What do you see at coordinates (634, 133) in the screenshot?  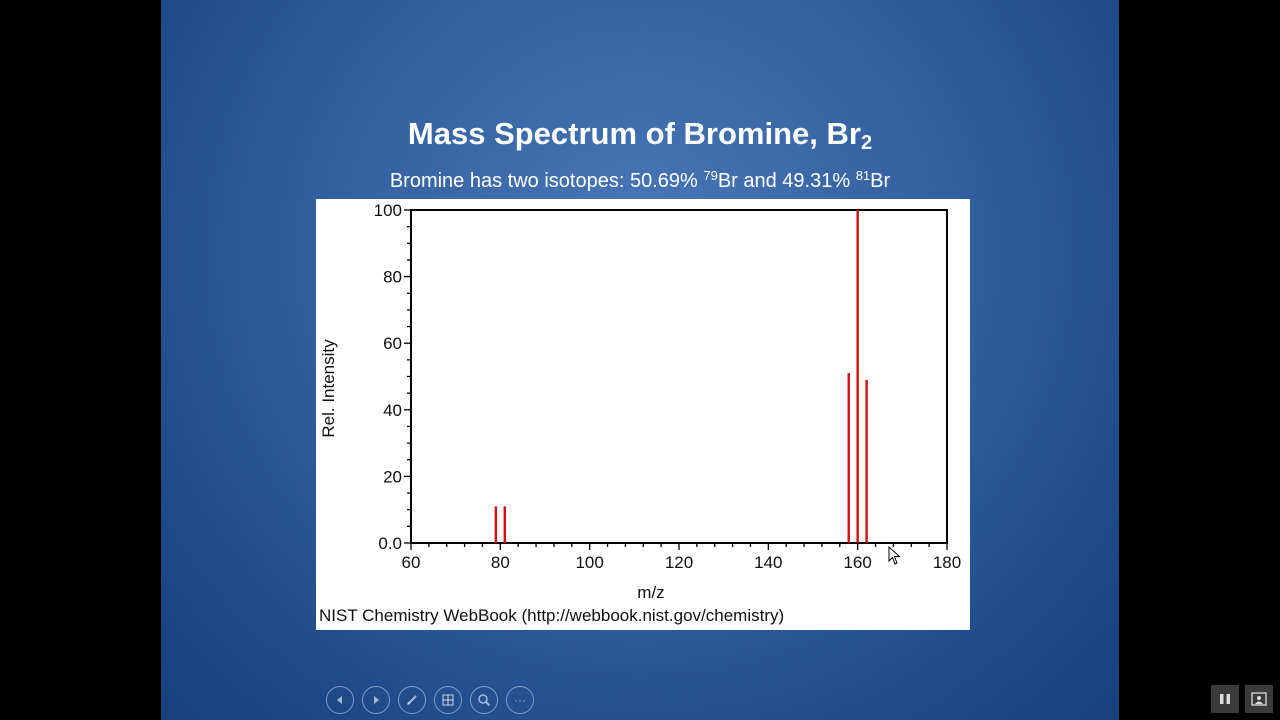 I see `title-main: Mass Spectrum of Bromine, Br` at bounding box center [634, 133].